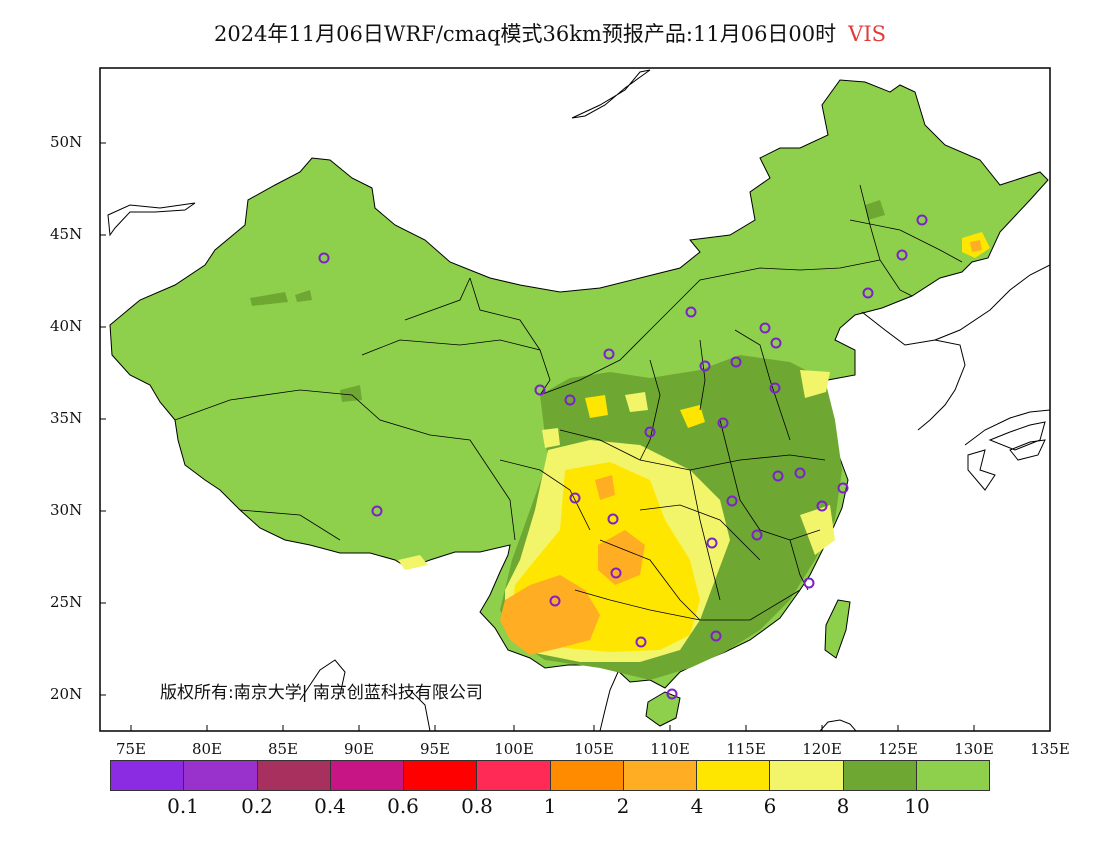 This screenshot has width=1100, height=850. What do you see at coordinates (359, 749) in the screenshot?
I see `lon-label-90e: 90E` at bounding box center [359, 749].